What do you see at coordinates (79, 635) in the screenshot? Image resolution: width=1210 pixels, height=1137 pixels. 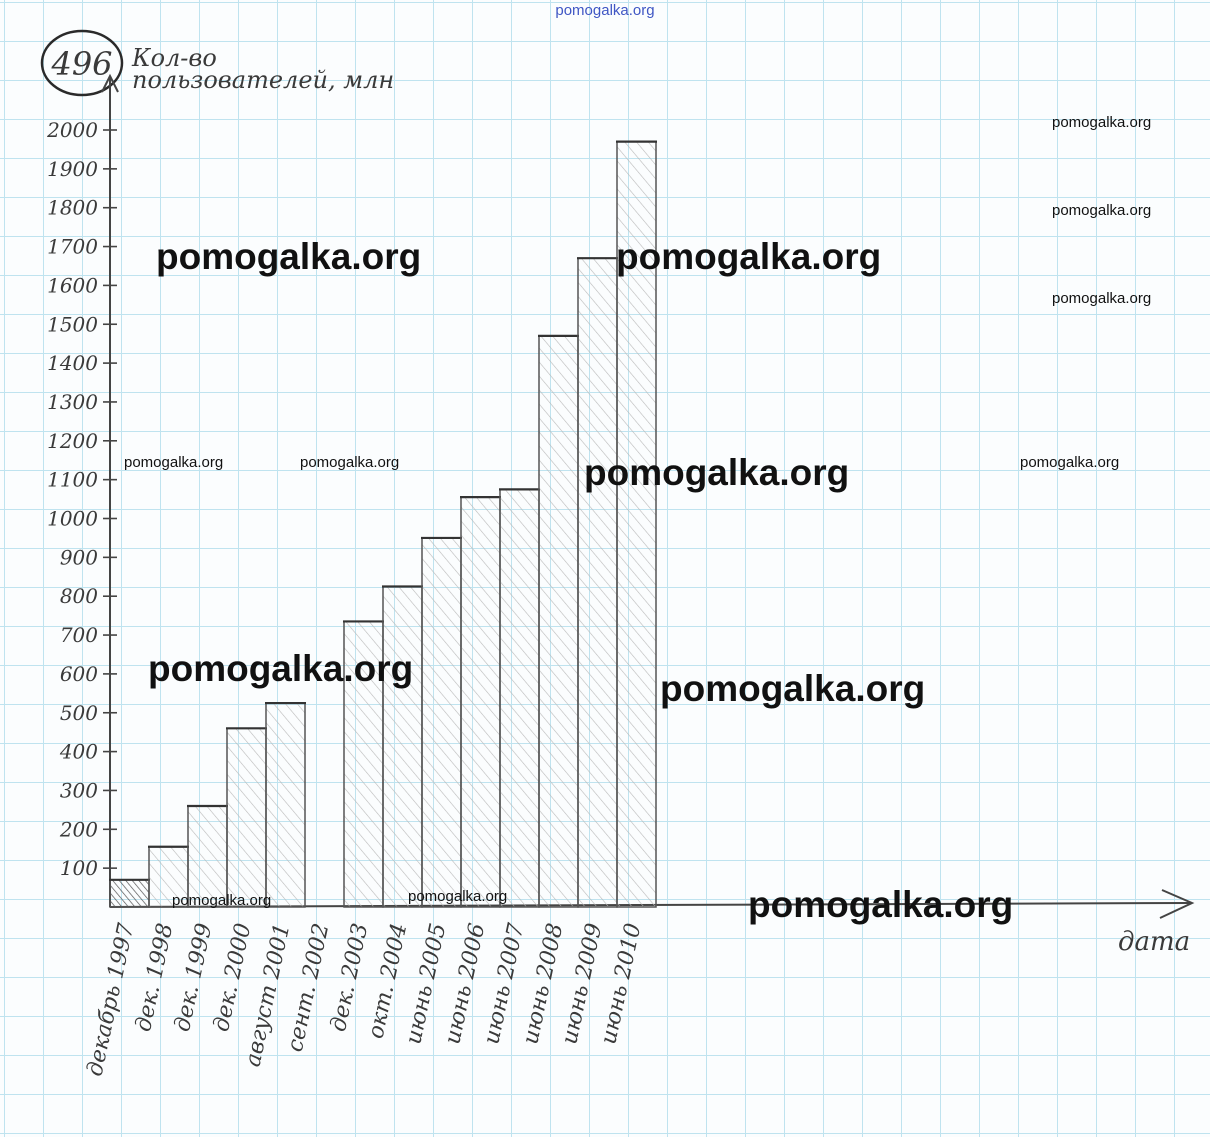 I see `y-tick-label: 700` at bounding box center [79, 635].